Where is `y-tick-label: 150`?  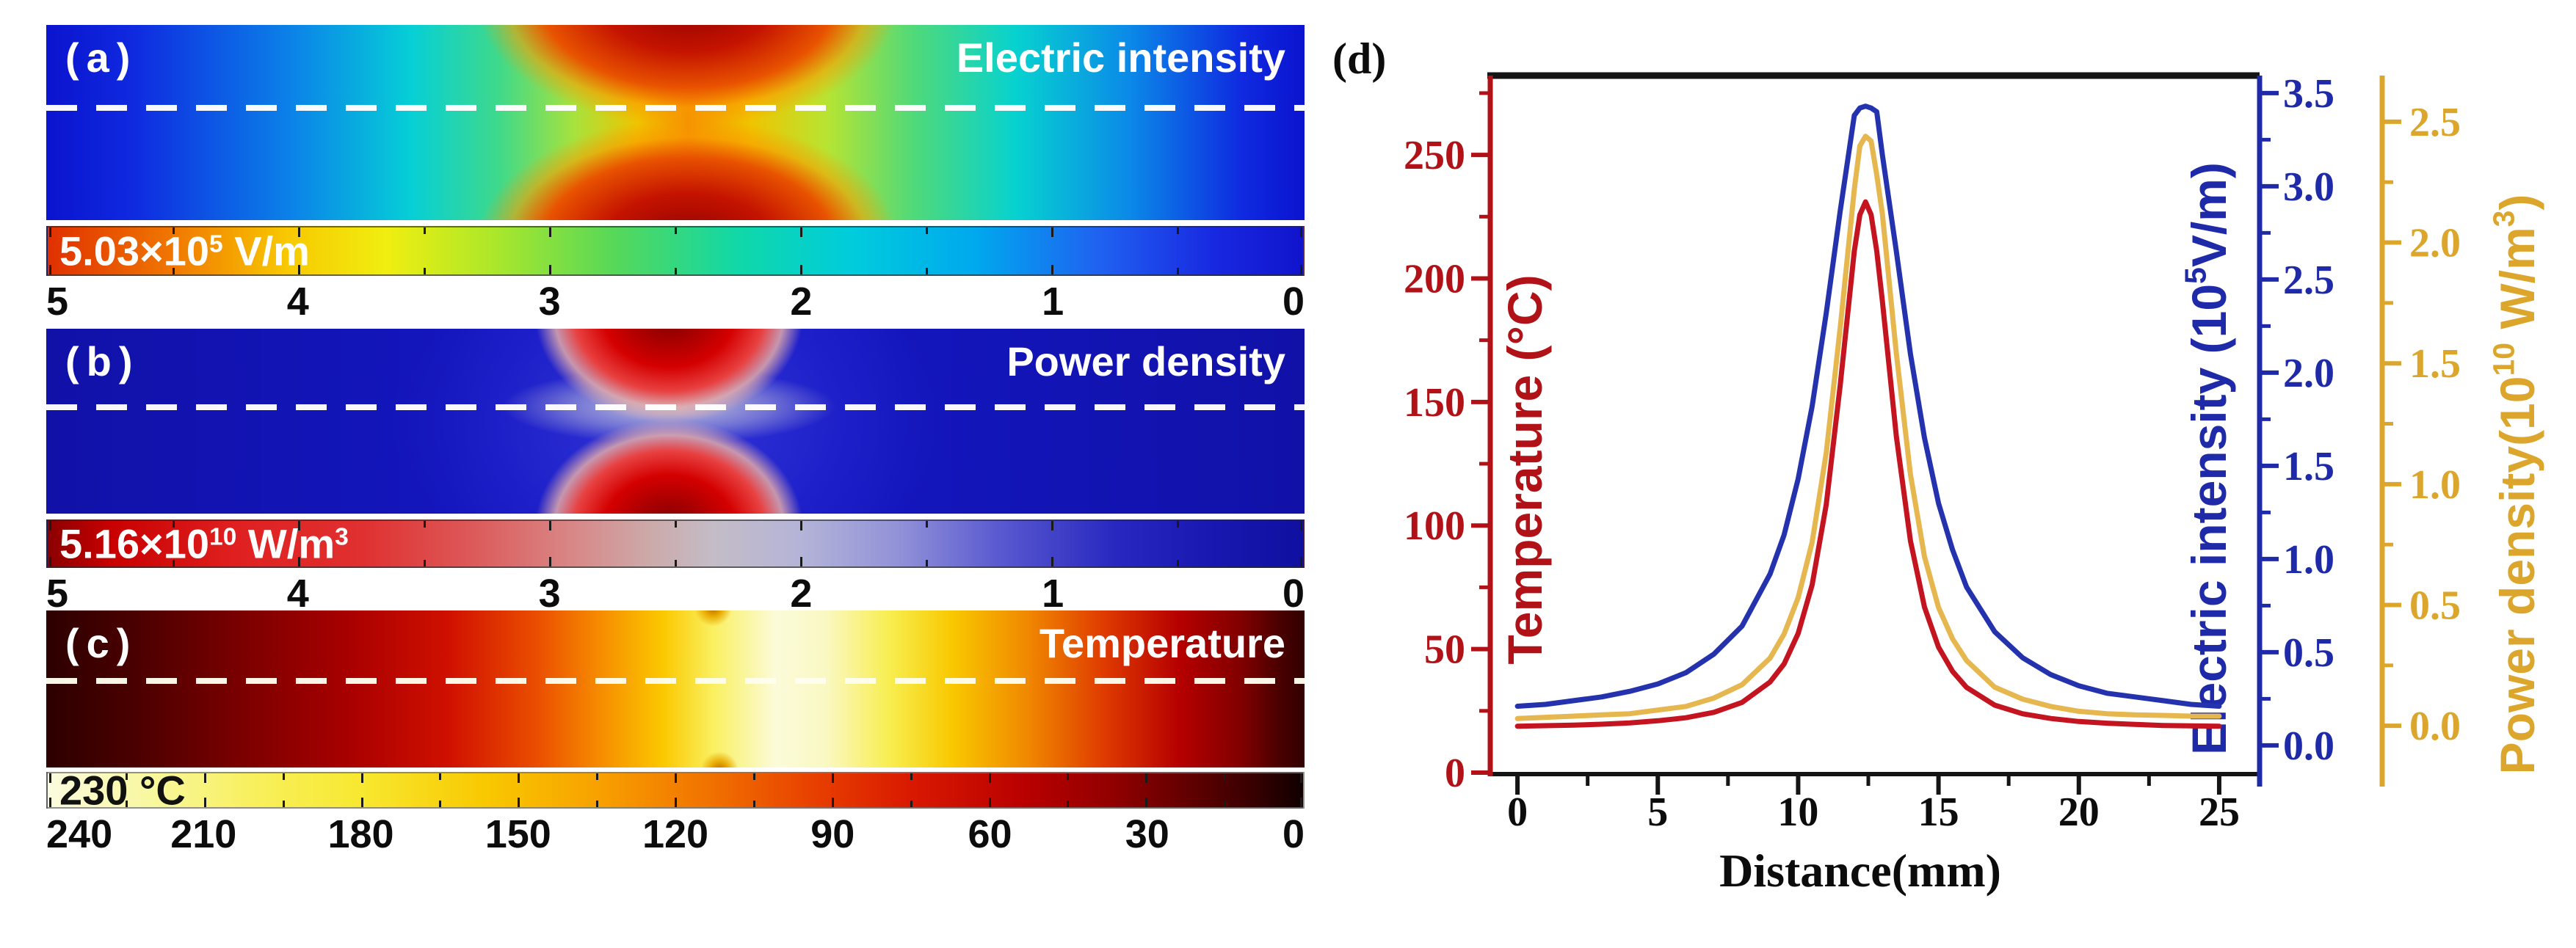 y-tick-label: 150 is located at coordinates (1435, 403).